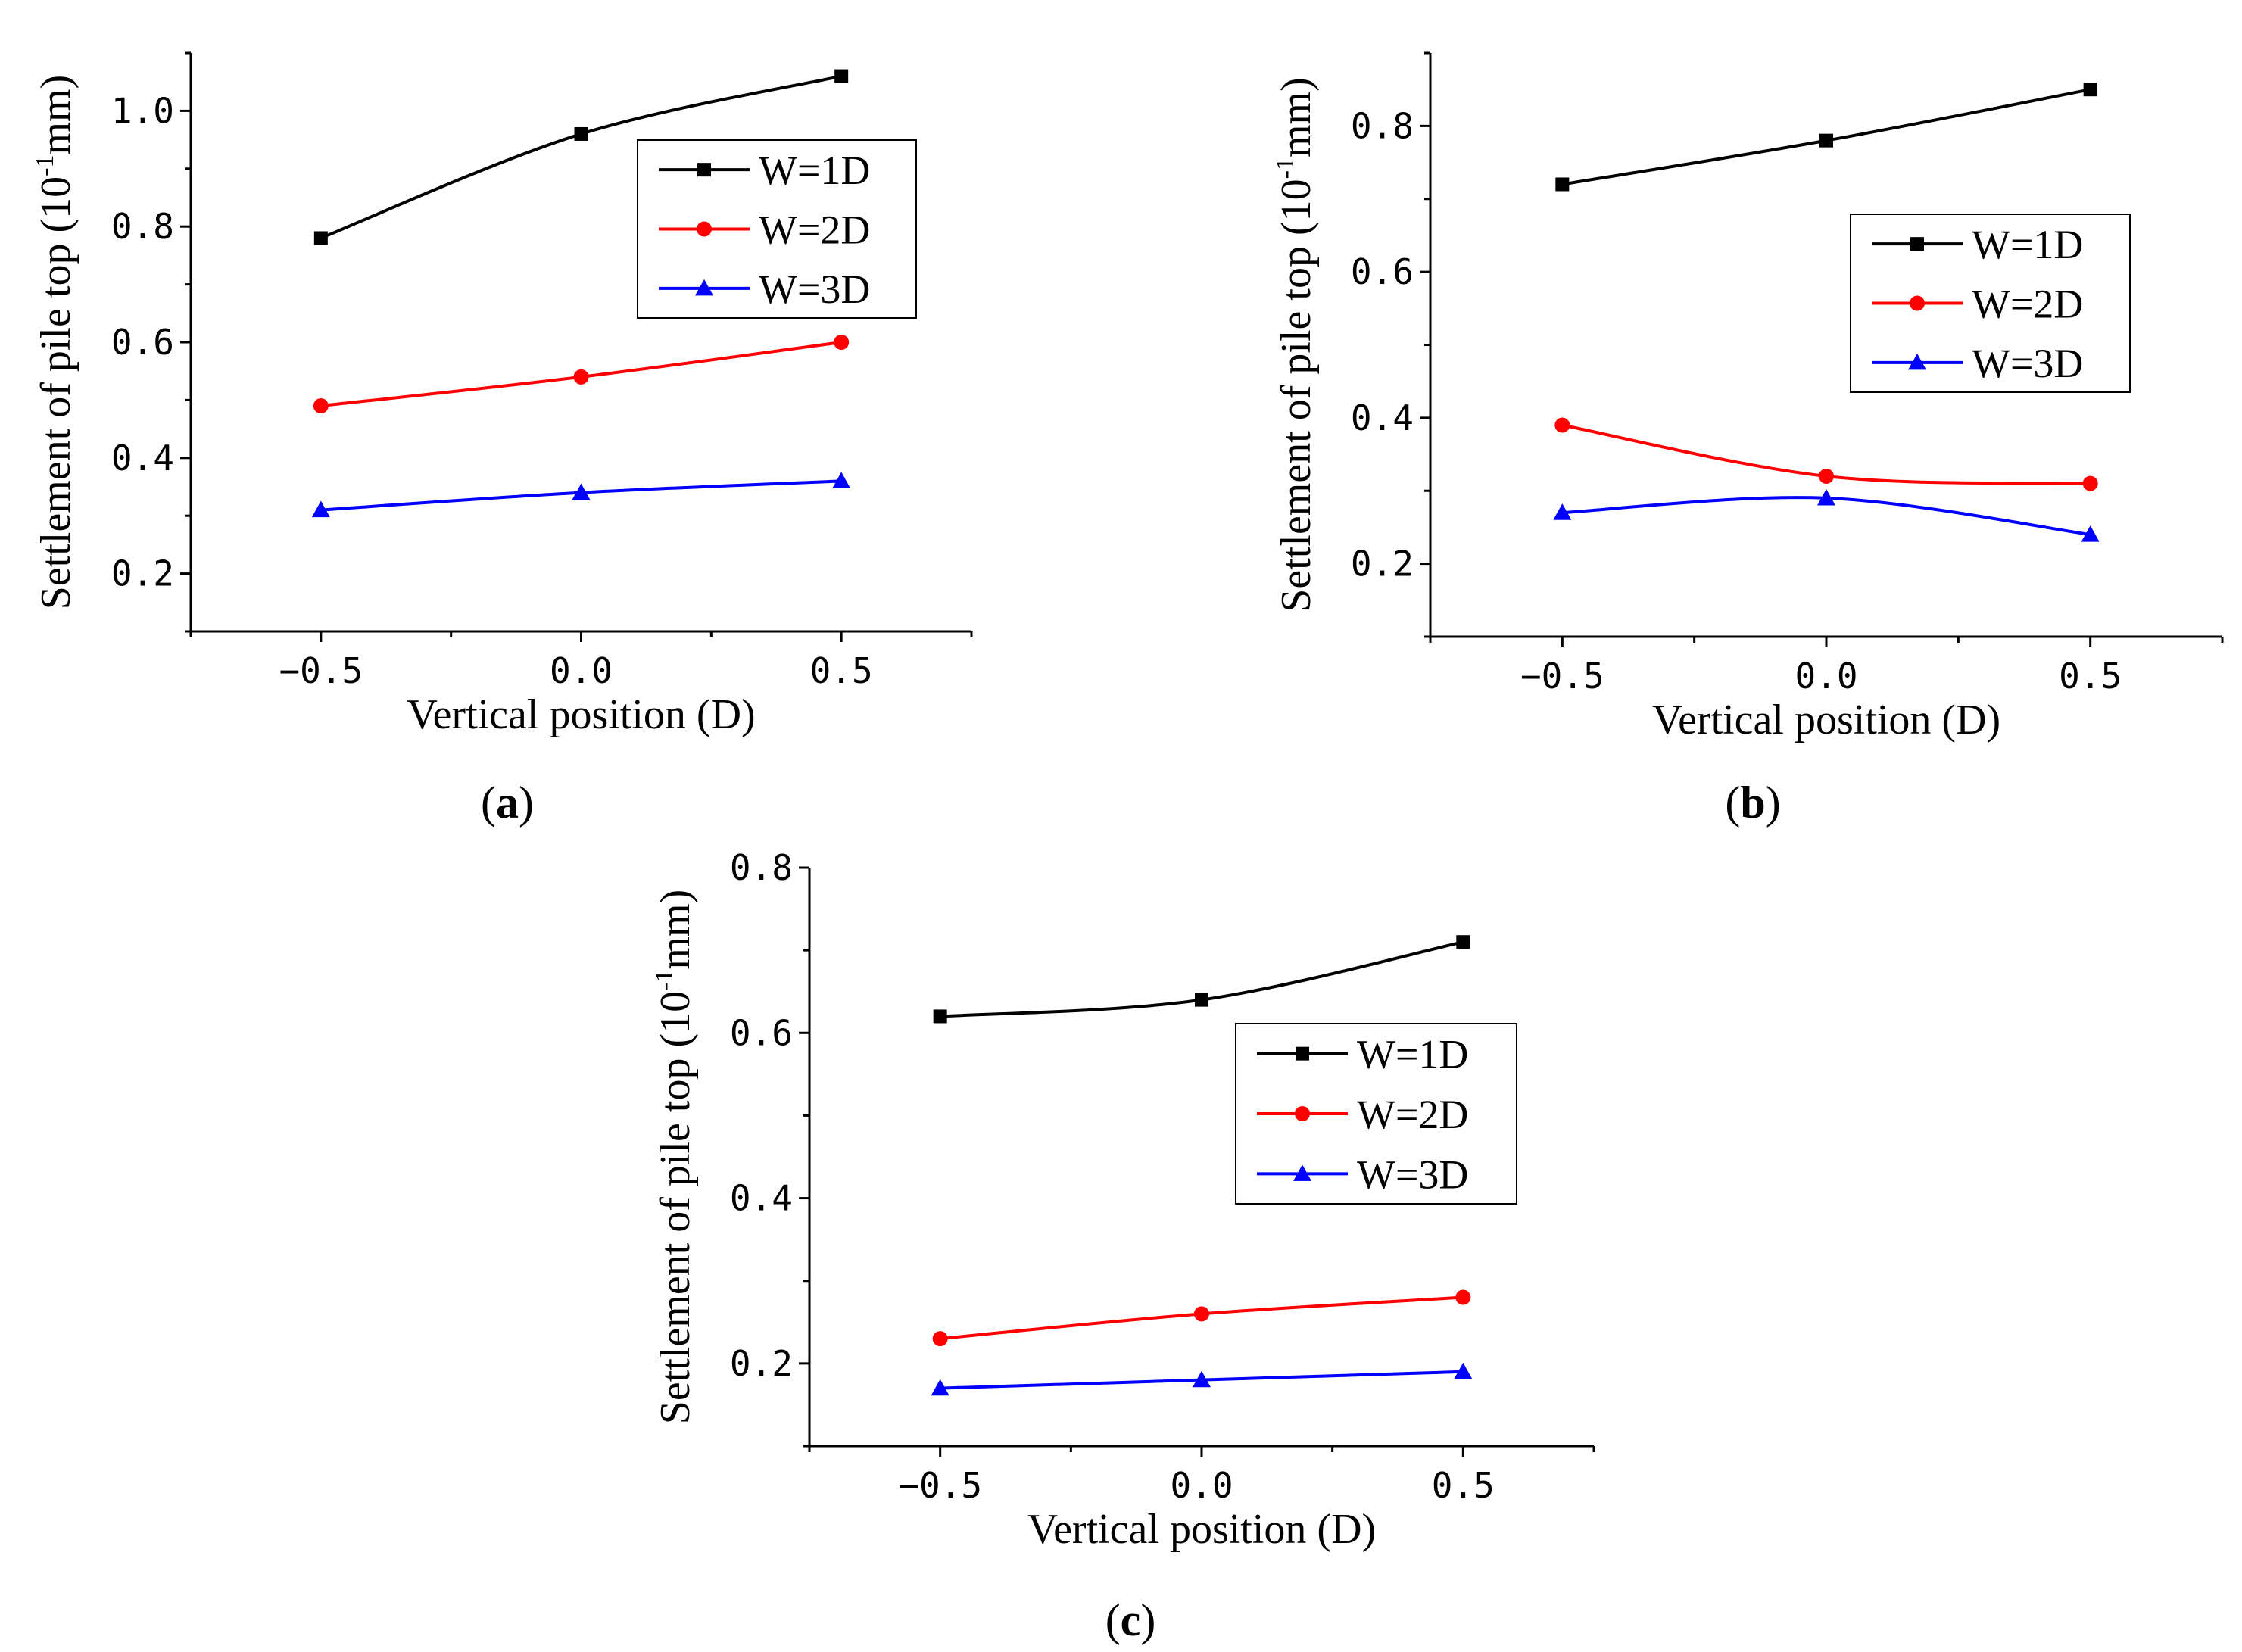 The height and width of the screenshot is (1652, 2242). What do you see at coordinates (1130, 1620) in the screenshot?
I see `panel-label: (c)` at bounding box center [1130, 1620].